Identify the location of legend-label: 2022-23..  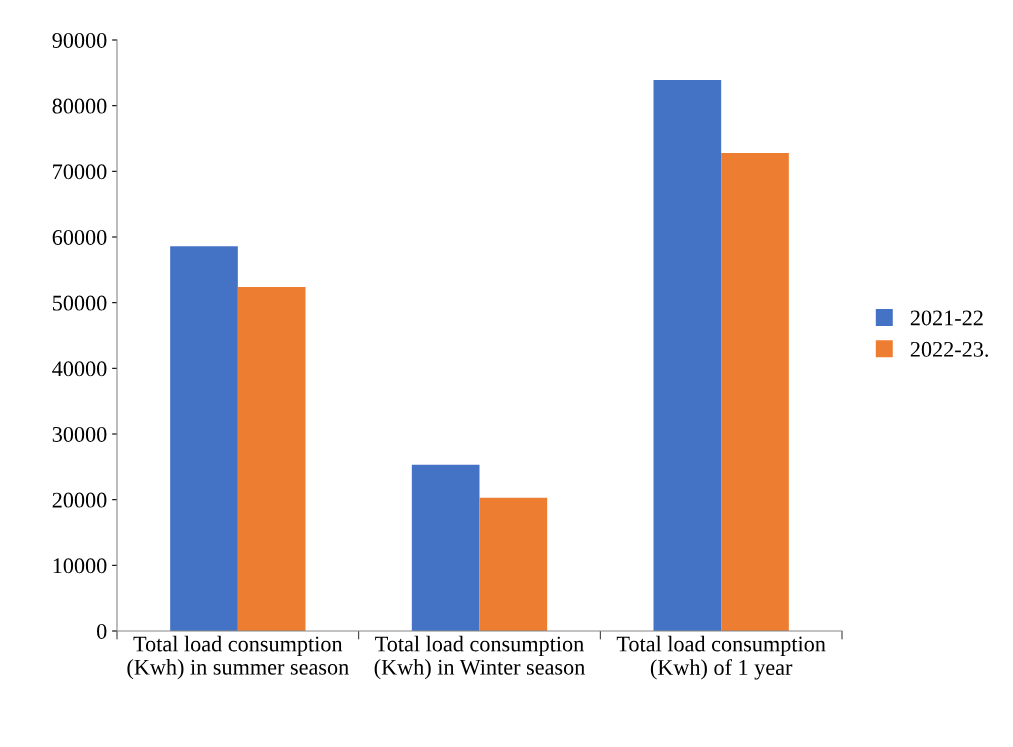
(949, 349).